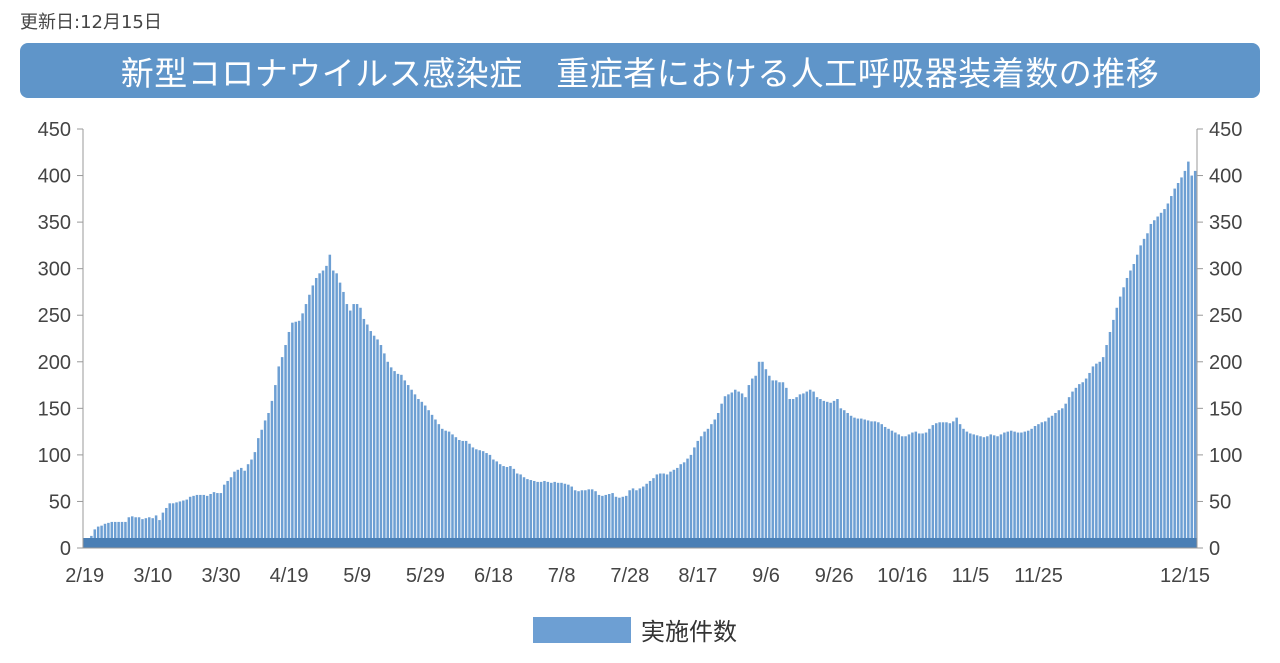  I want to click on y-tick-label: 100, so click(54, 456).